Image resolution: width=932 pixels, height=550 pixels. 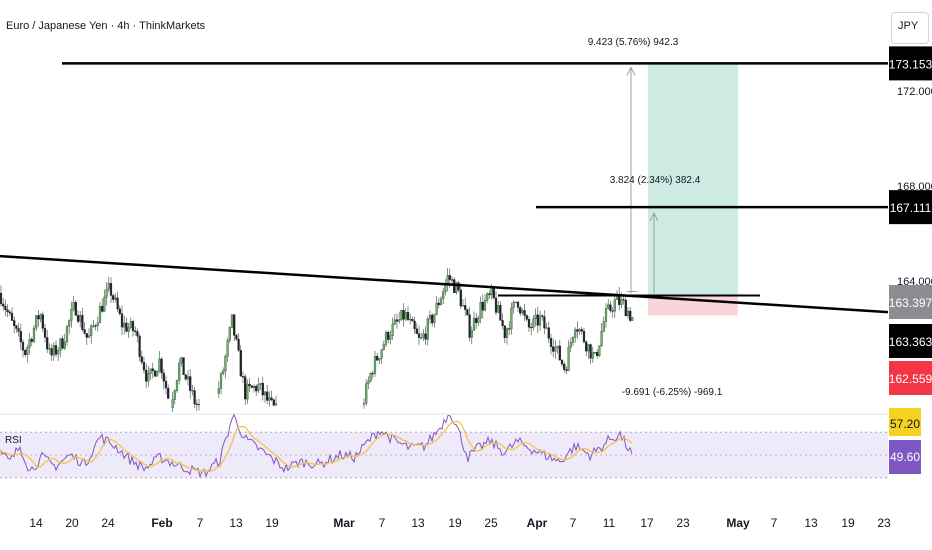 I want to click on price-badge-gray: 163.397, so click(x=910, y=302).